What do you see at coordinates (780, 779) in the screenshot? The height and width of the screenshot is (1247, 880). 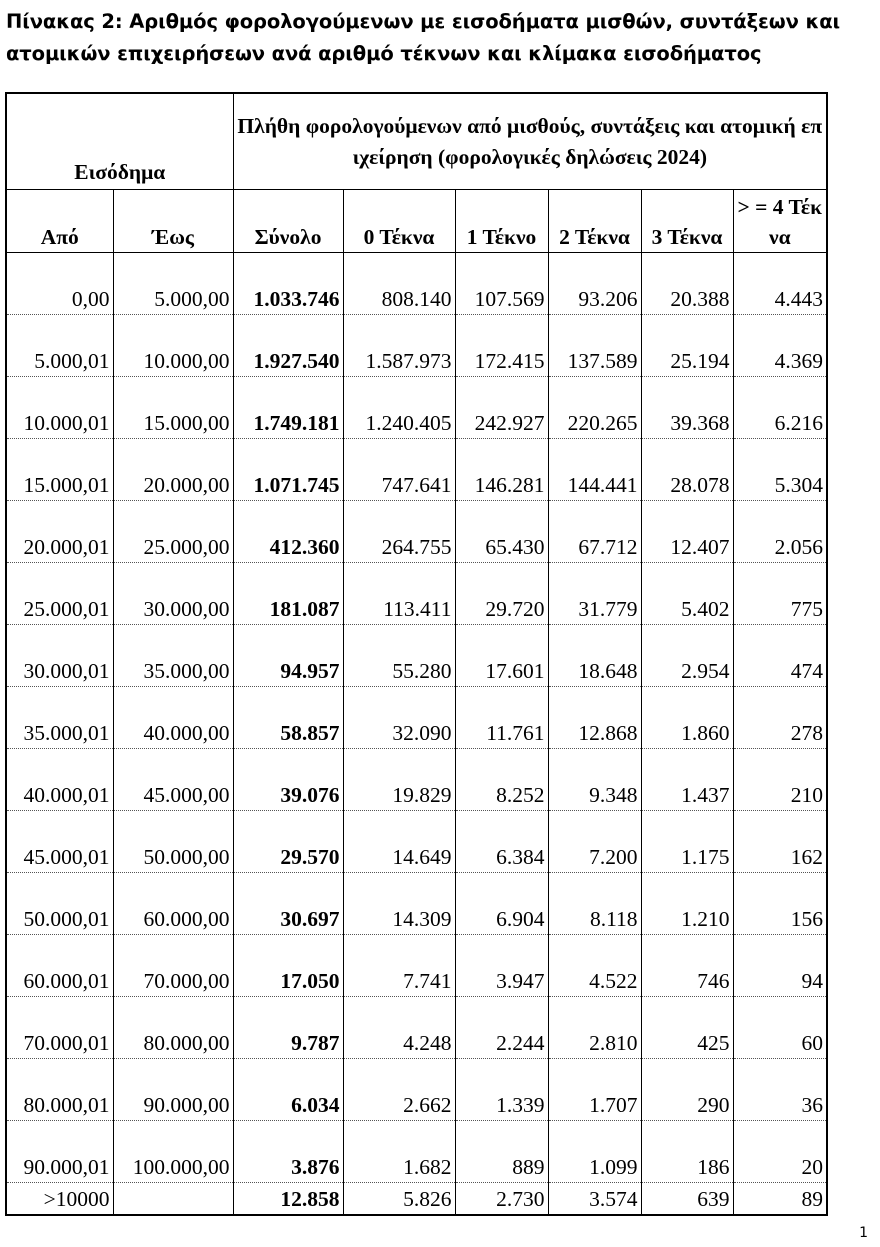 I see `cell-children-4plus: 210` at bounding box center [780, 779].